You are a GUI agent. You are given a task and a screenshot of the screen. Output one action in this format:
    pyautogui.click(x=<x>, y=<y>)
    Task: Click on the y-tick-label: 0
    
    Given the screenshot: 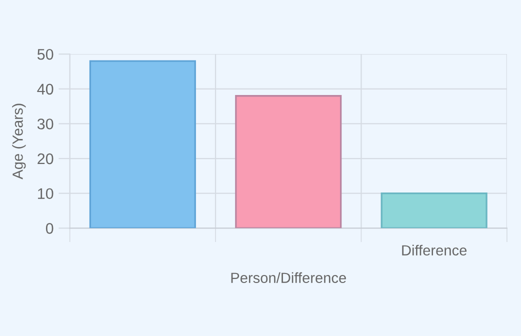 What is the action you would take?
    pyautogui.click(x=50, y=228)
    